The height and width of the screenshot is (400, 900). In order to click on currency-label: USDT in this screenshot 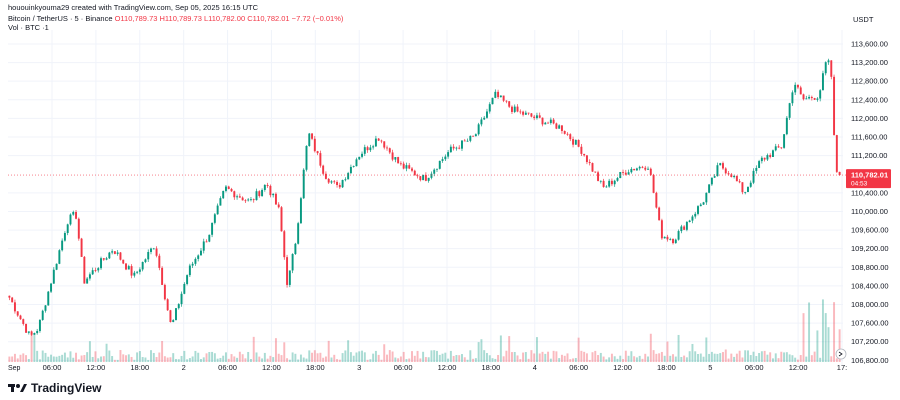, I will do `click(863, 19)`.